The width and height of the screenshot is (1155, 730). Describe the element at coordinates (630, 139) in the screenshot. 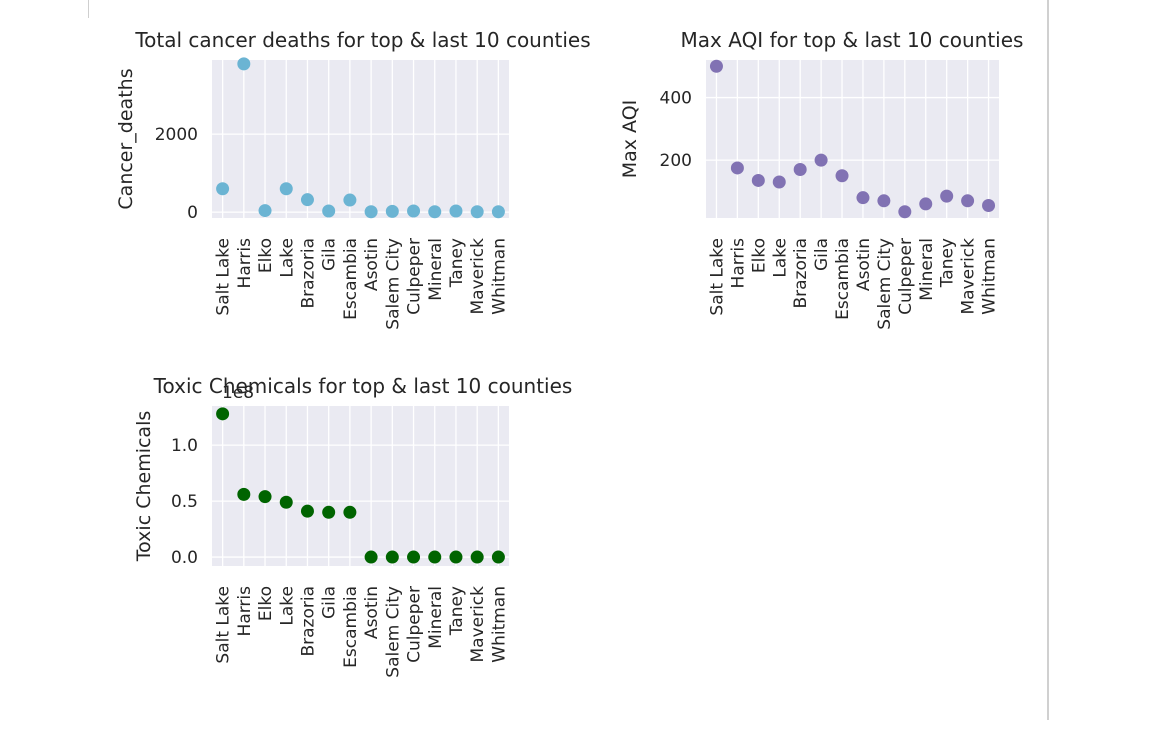

I see `y-axis-label: Max AQI` at that location.